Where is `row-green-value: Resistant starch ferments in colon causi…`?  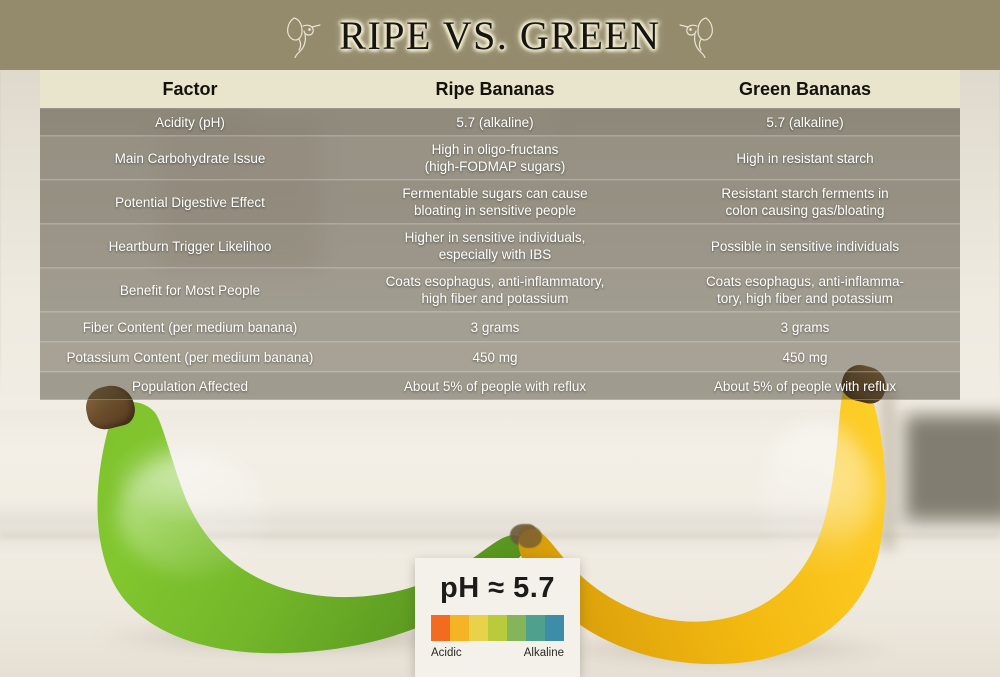
row-green-value: Resistant starch ferments in colon causi… is located at coordinates (805, 202).